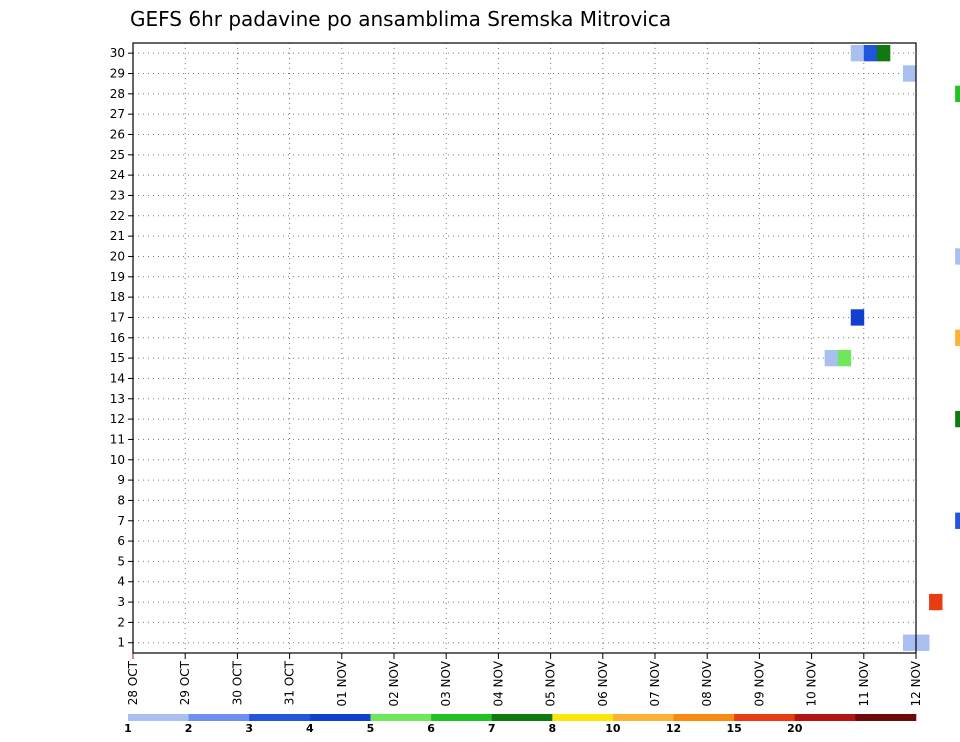 This screenshot has width=960, height=742. I want to click on x-tick-label: 05 NOV, so click(551, 683).